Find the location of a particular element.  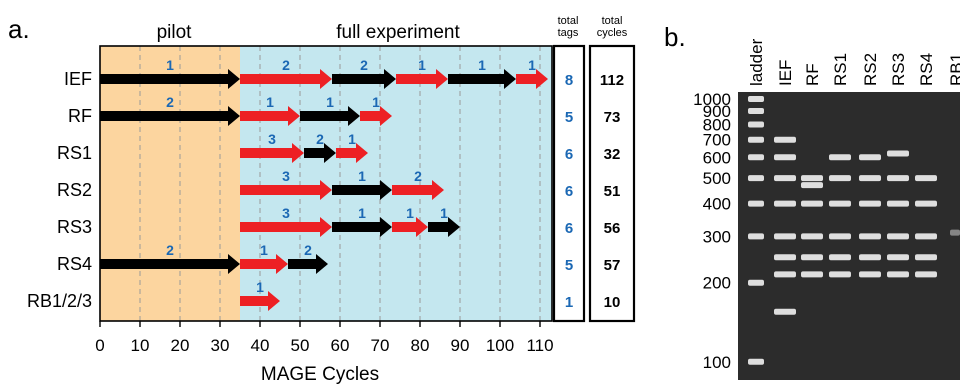

total-cycles-value: 73 is located at coordinates (612, 117).